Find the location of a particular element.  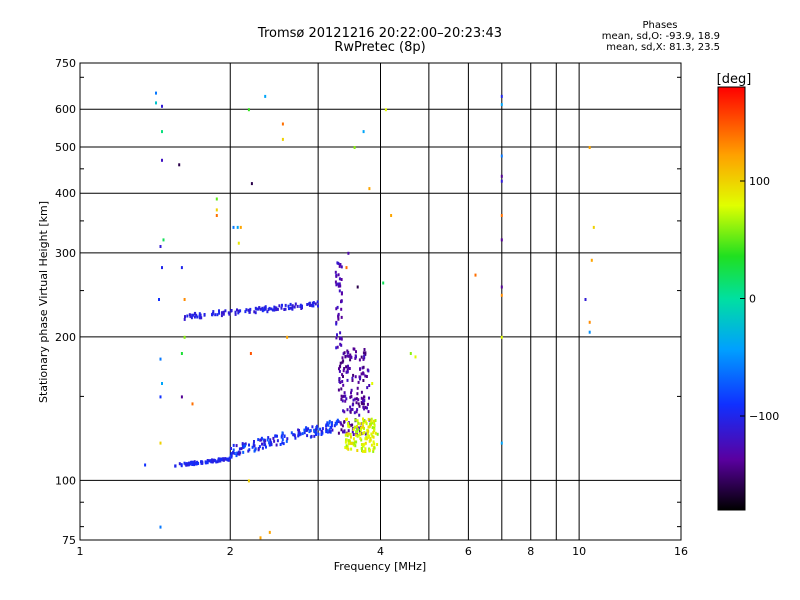

y-tick-label: 500 is located at coordinates (65, 147).